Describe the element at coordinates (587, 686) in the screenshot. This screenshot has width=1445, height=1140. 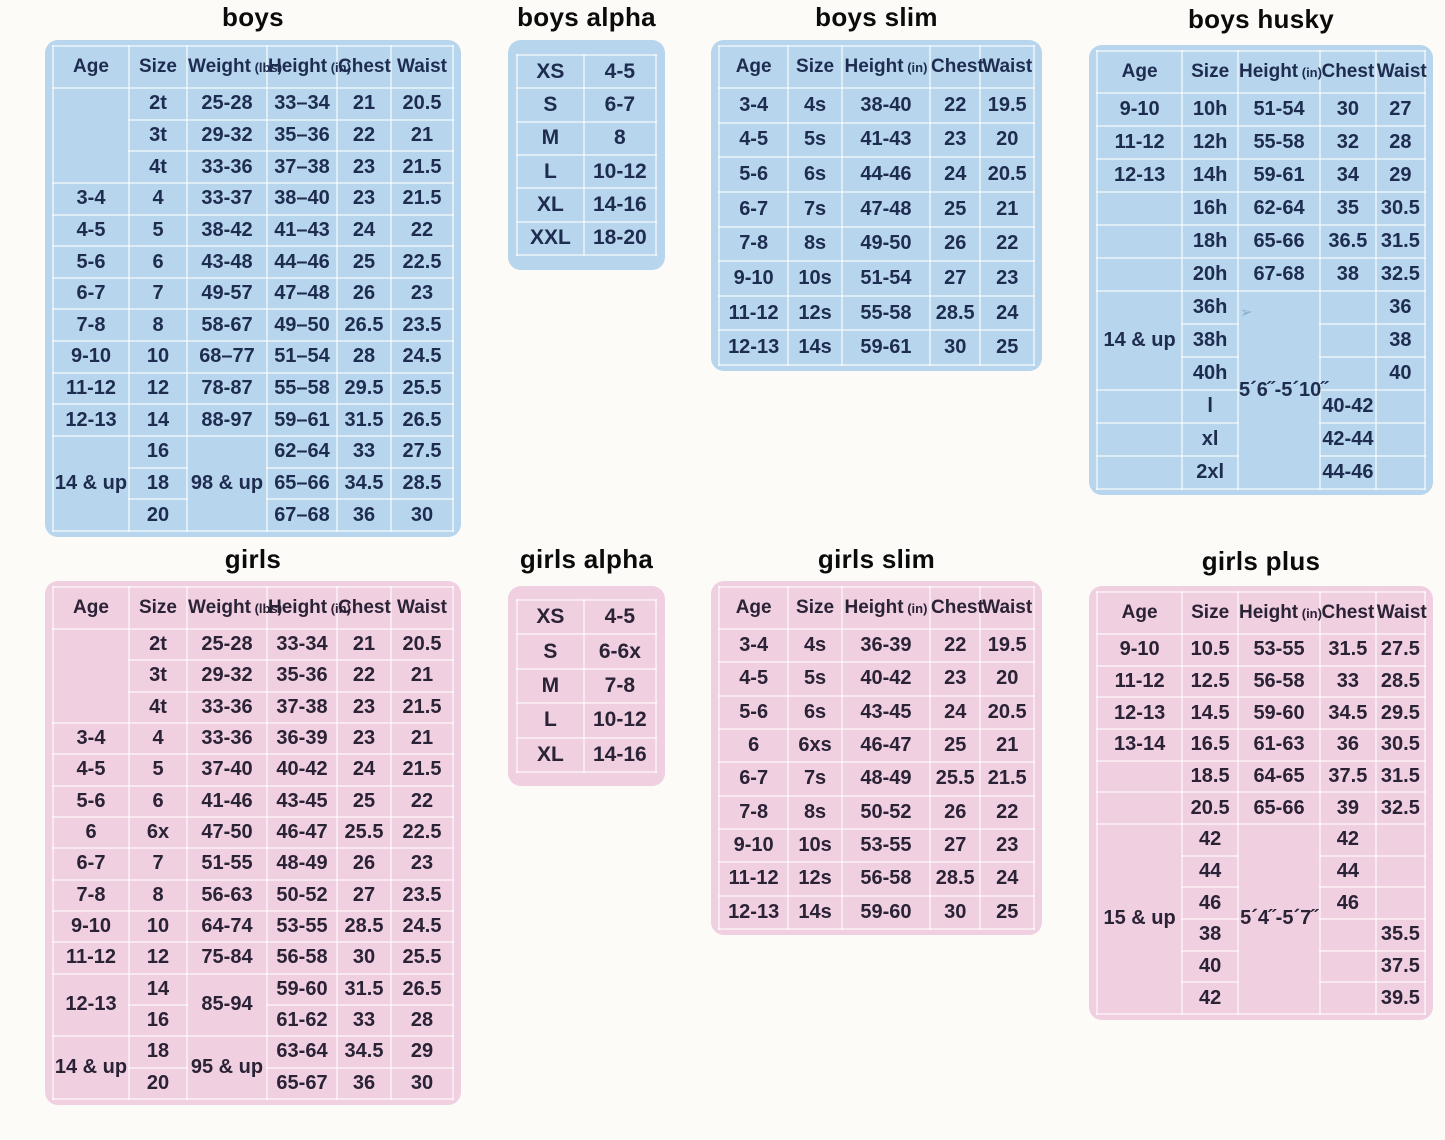
I see `size-table-galpha: XS 4-5 S 6-6x M 7-8 L 10-12 XL 14-16` at that location.